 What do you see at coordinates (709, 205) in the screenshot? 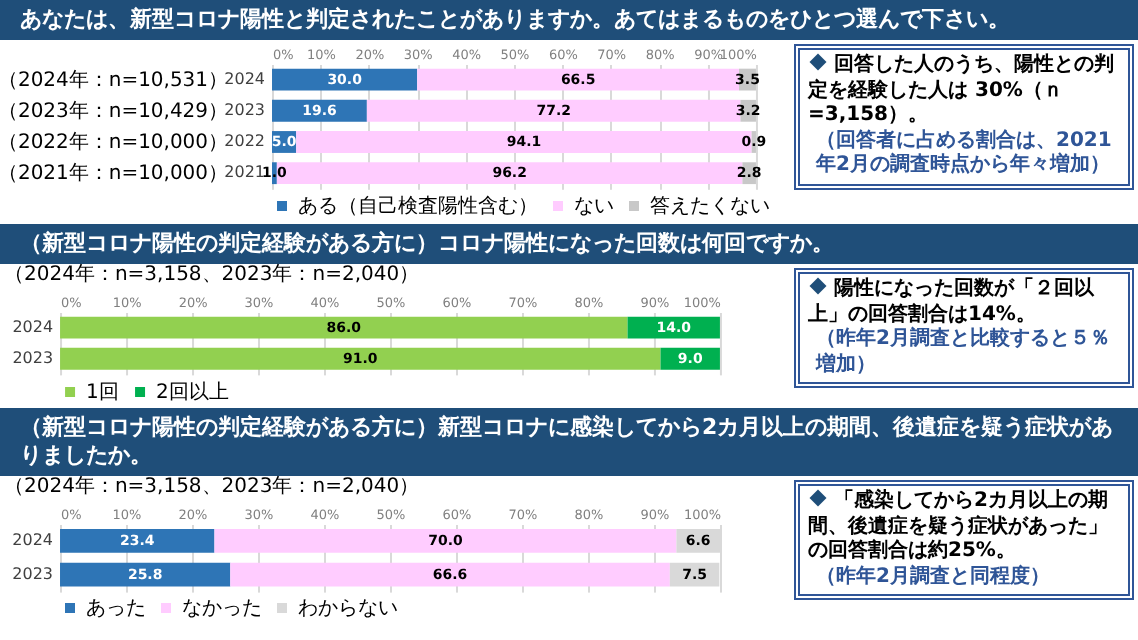
I see `legend-label: 答えたくない` at bounding box center [709, 205].